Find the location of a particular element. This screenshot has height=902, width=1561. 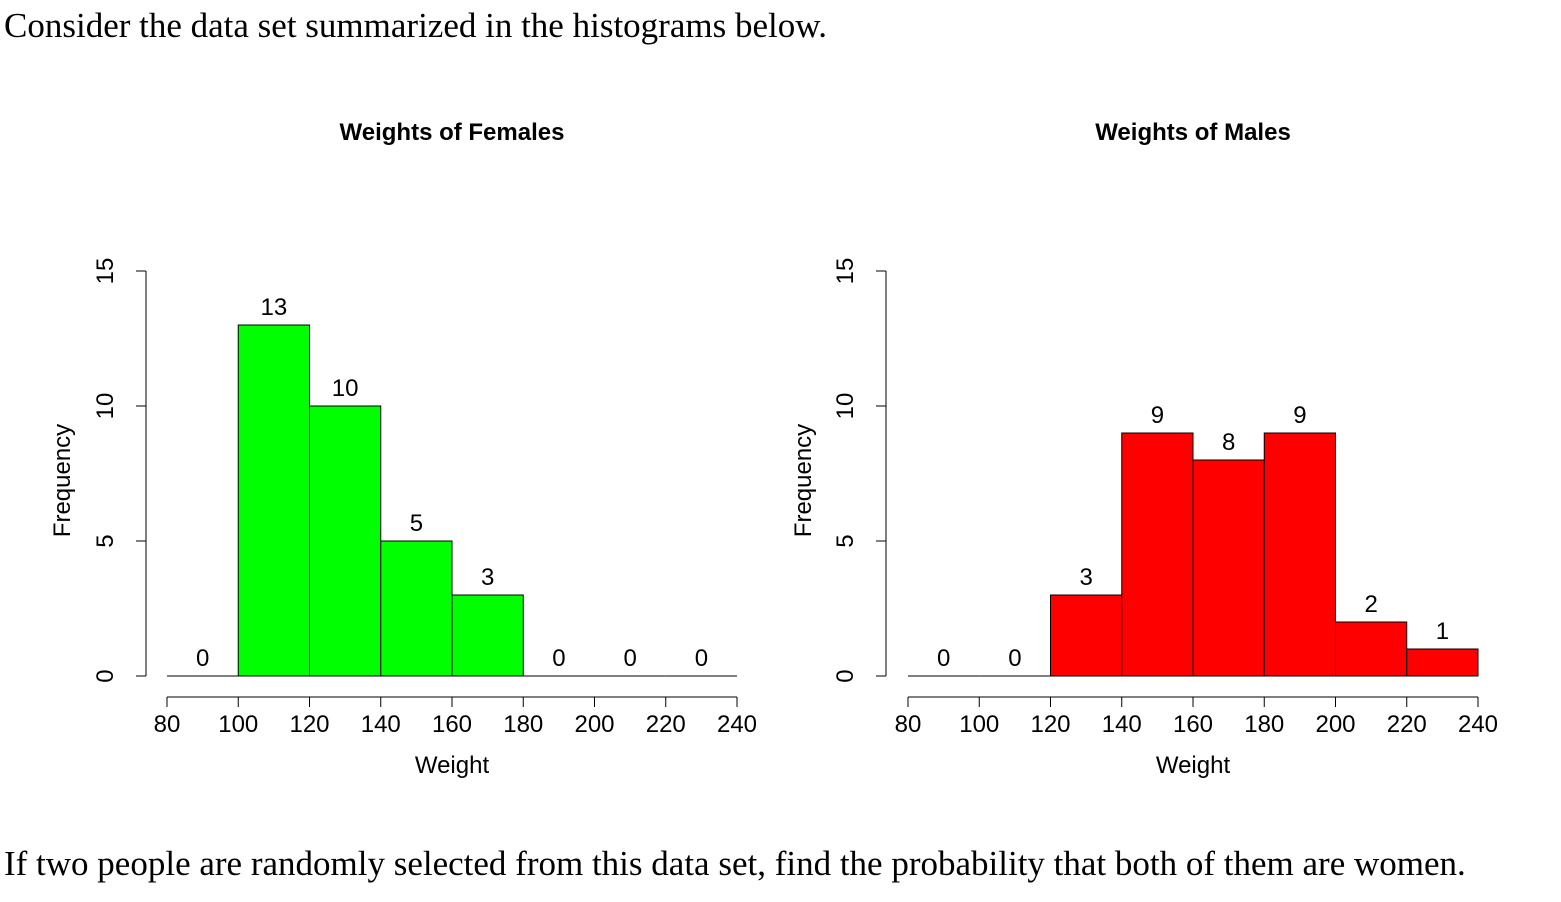

bar-data-label: 1 is located at coordinates (1442, 631).